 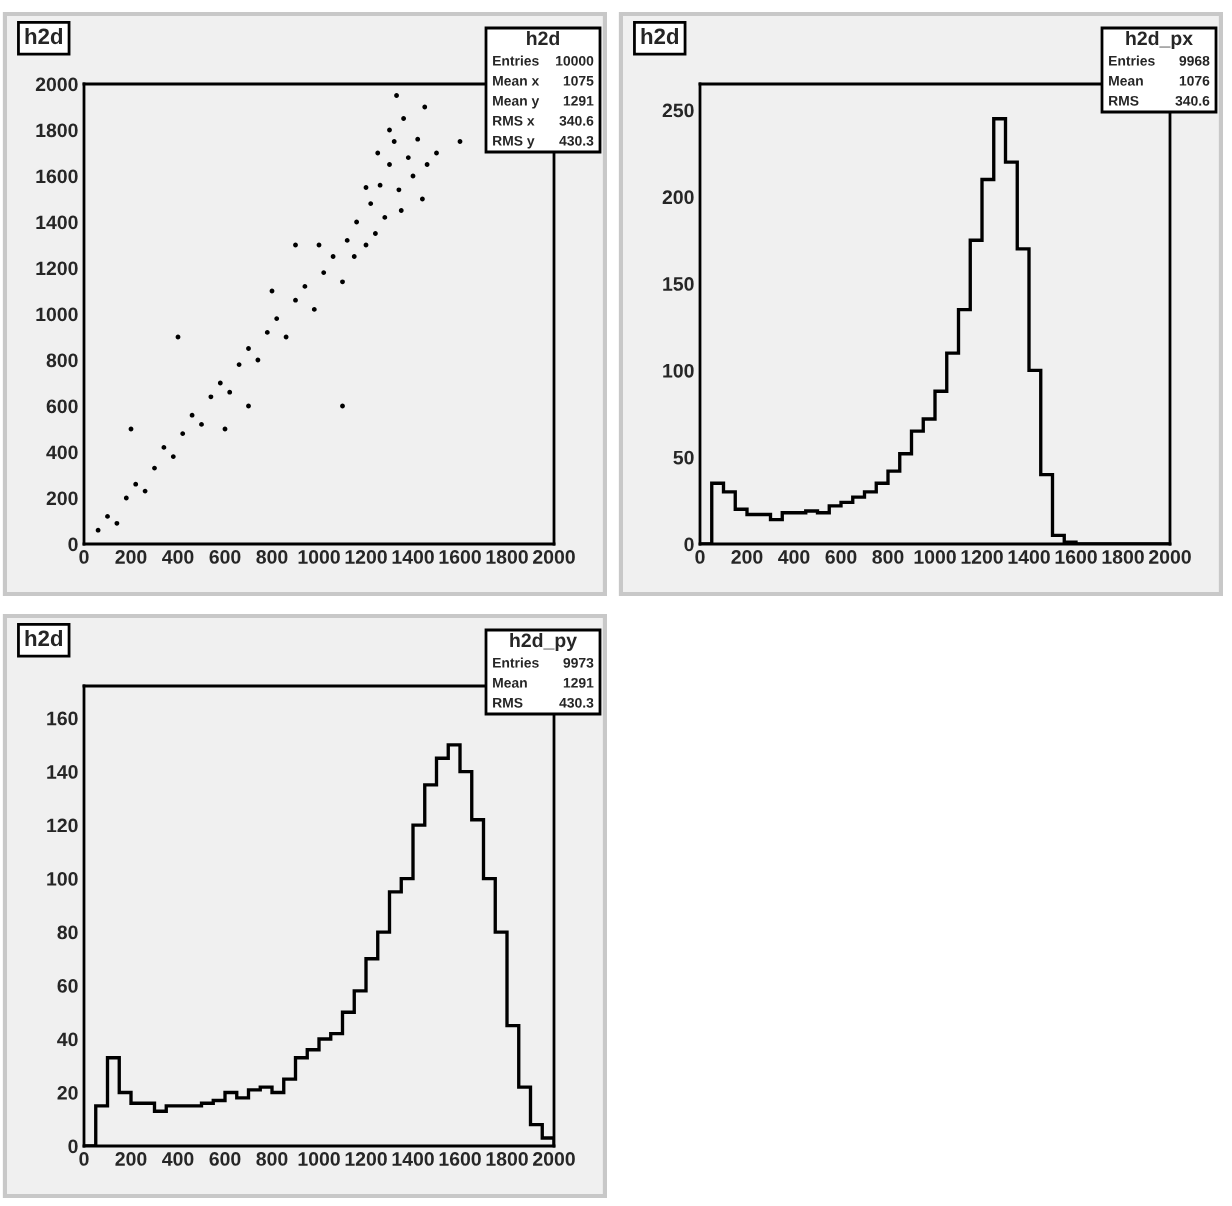 What do you see at coordinates (57, 176) in the screenshot?
I see `y-tick-label: 1600` at bounding box center [57, 176].